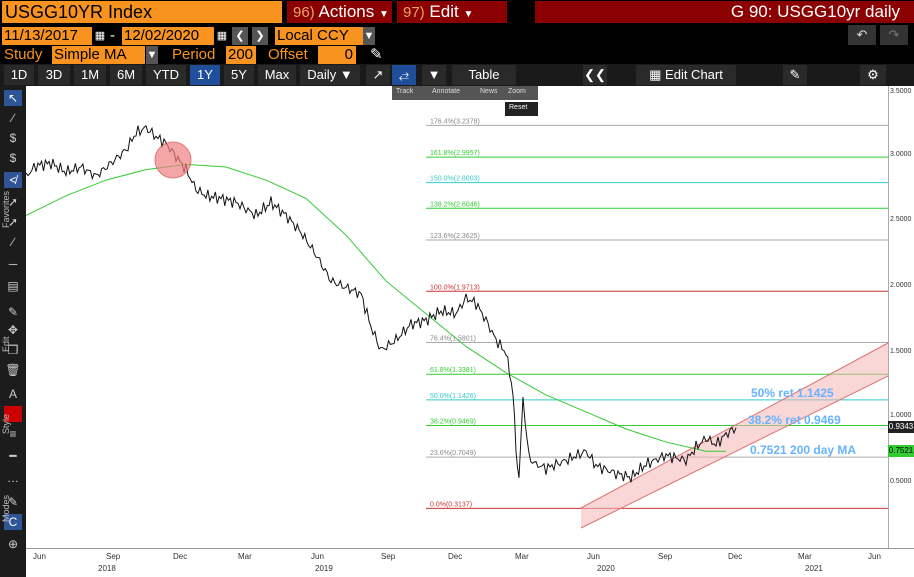 The image size is (914, 577). I want to click on fib-label: 150.0%(2.8003), so click(455, 179).